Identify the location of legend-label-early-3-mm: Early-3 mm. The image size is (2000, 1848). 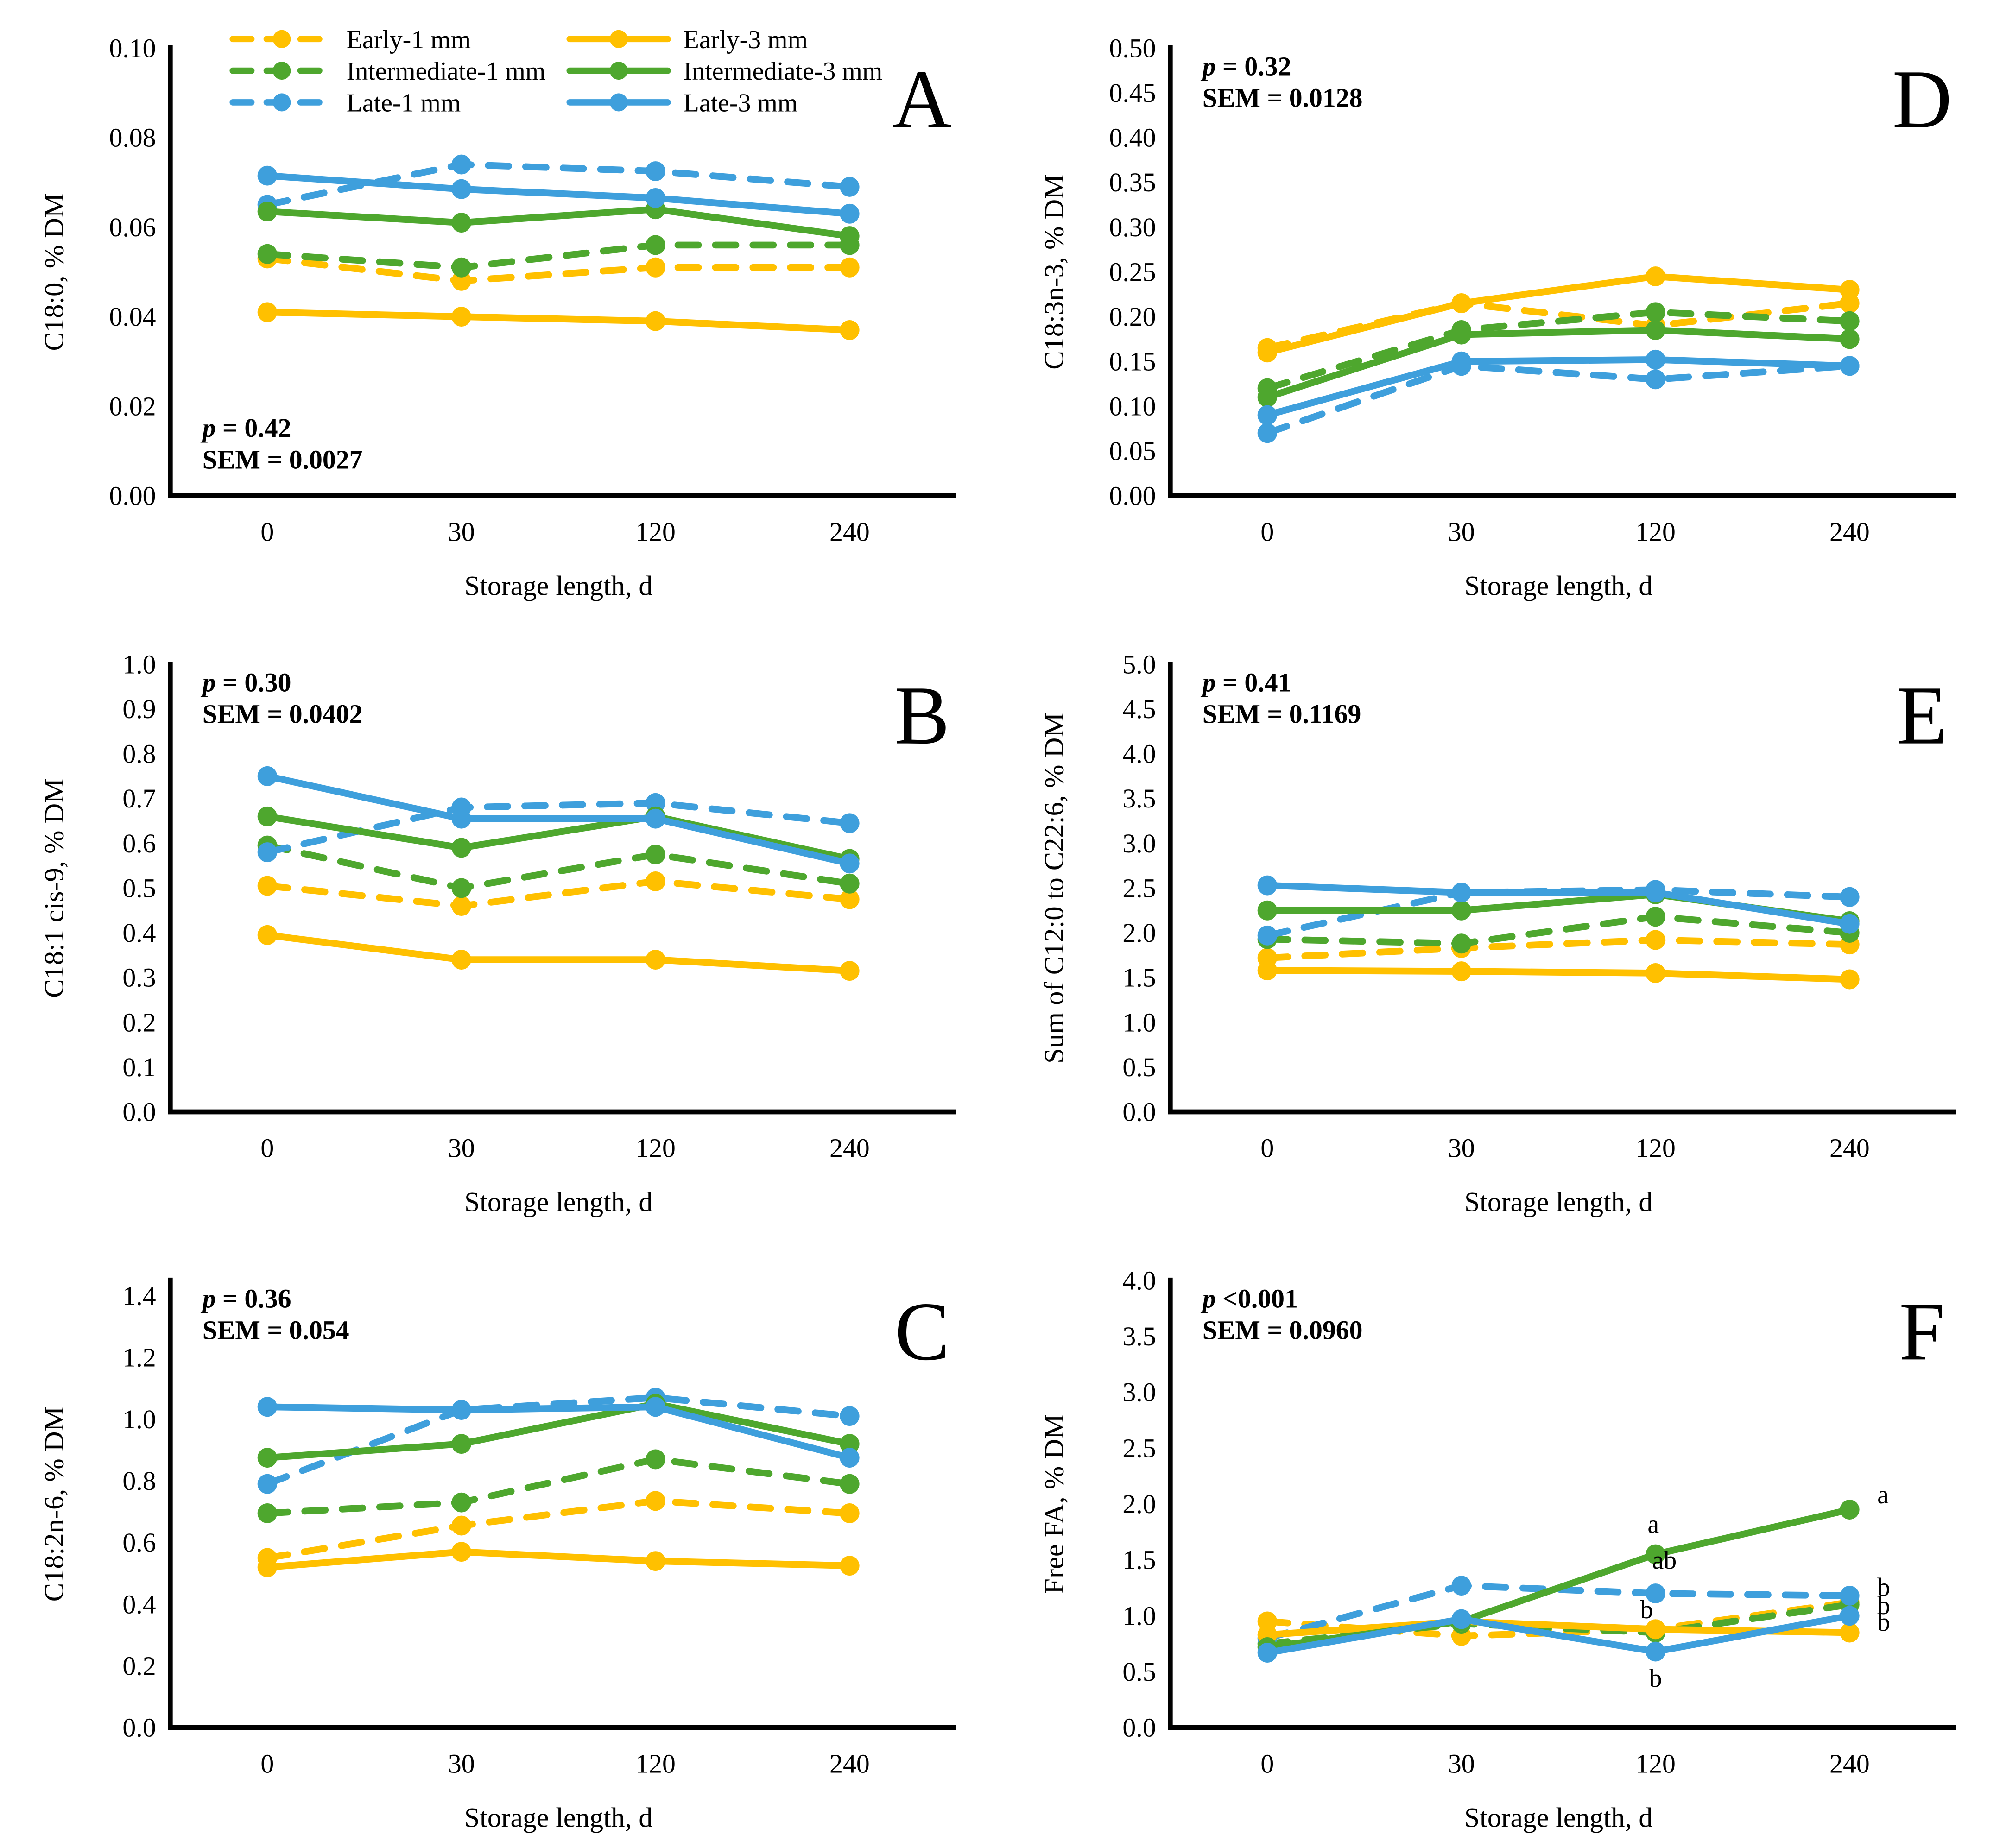
(746, 39).